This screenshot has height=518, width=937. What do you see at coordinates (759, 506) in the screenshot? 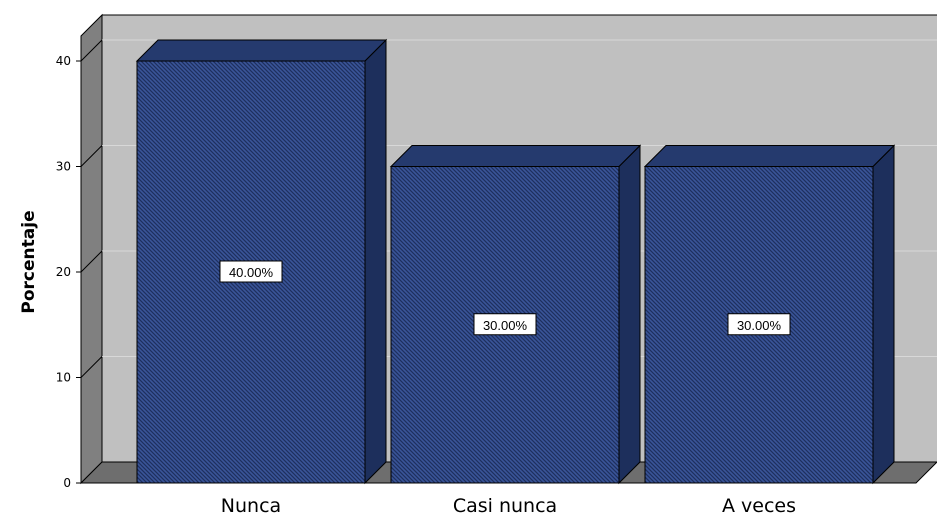
I see `x-category-label: A veces` at bounding box center [759, 506].